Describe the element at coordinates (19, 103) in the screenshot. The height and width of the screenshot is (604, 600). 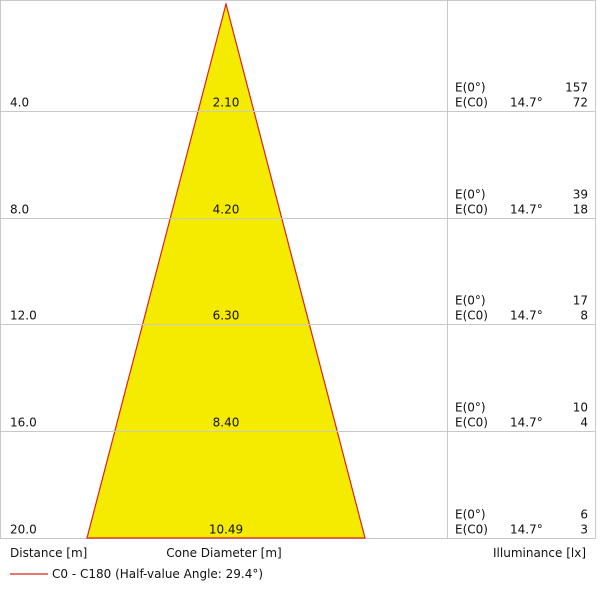
I see `distance: 4.0` at that location.